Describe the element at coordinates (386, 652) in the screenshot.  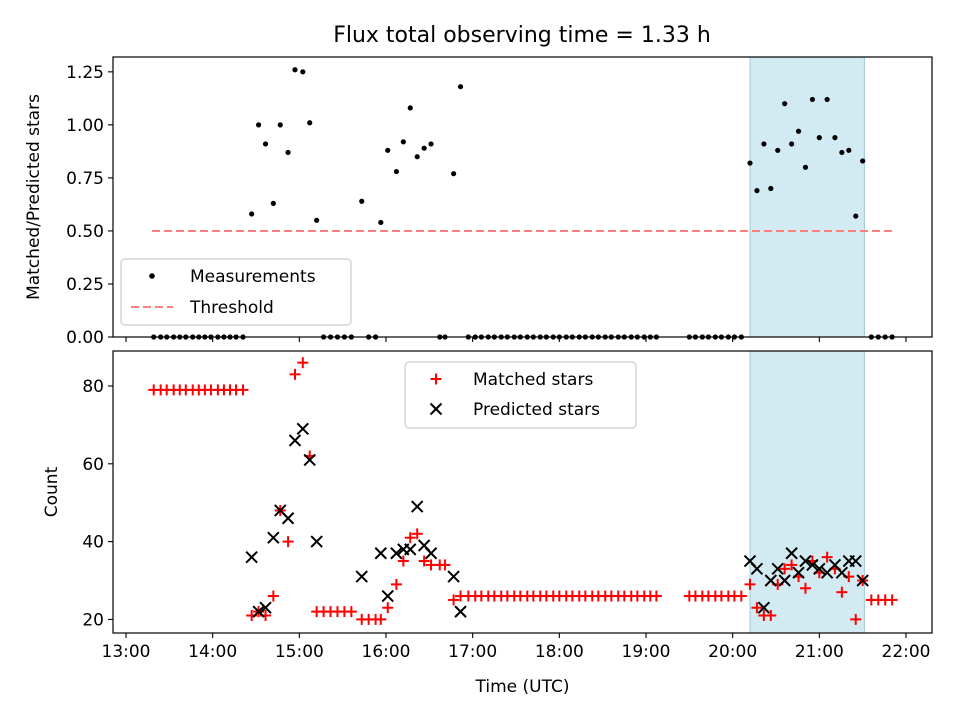
I see `x-tick-label: 16:00` at that location.